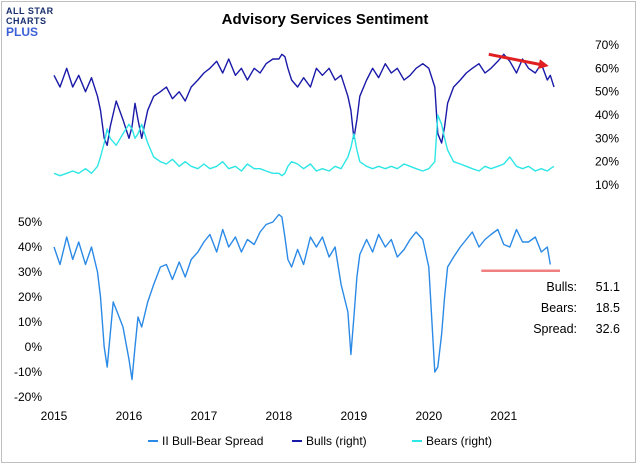 The width and height of the screenshot is (639, 466). I want to click on bottom-y-tick-label: 10%, so click(30, 322).